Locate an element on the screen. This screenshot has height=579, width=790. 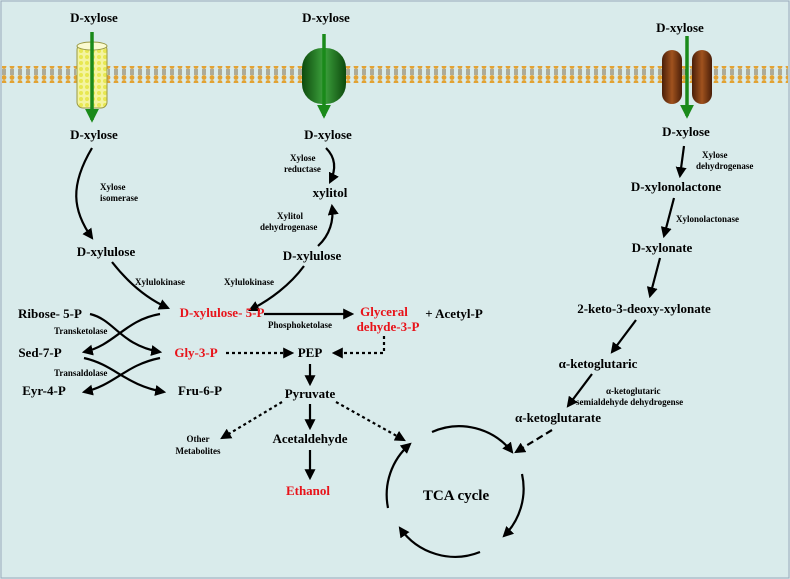
acetyl-p-label: + Acetyl-P is located at coordinates (454, 313).